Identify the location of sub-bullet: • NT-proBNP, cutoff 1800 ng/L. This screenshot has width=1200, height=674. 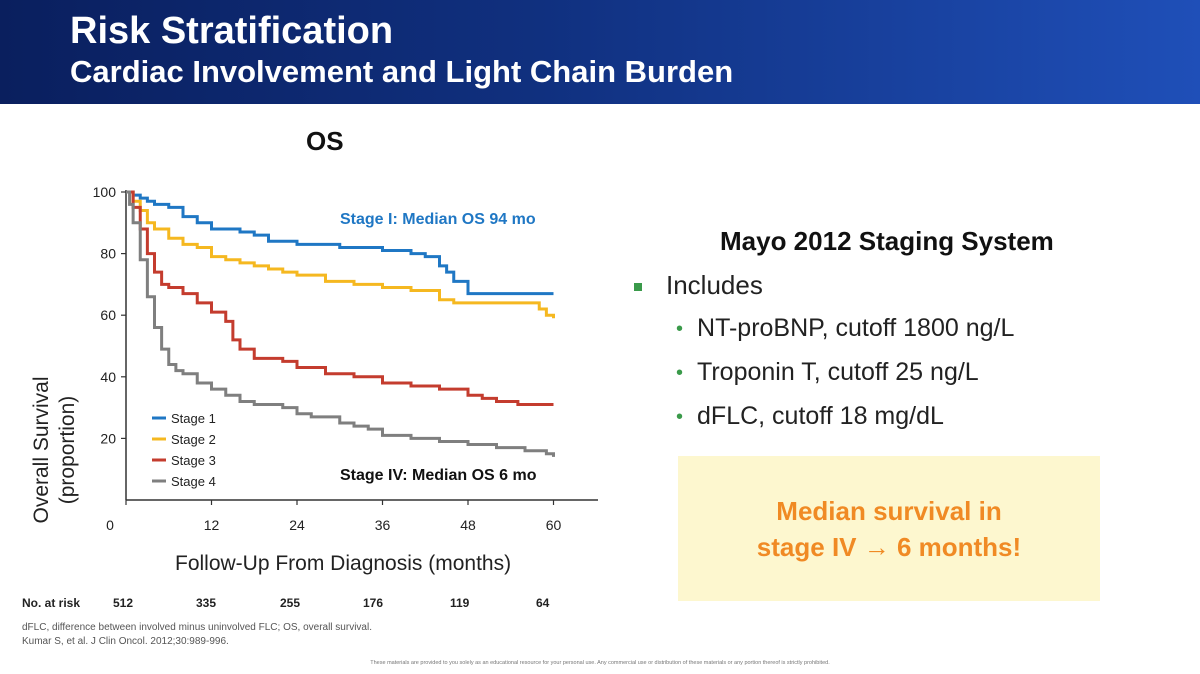
(845, 328).